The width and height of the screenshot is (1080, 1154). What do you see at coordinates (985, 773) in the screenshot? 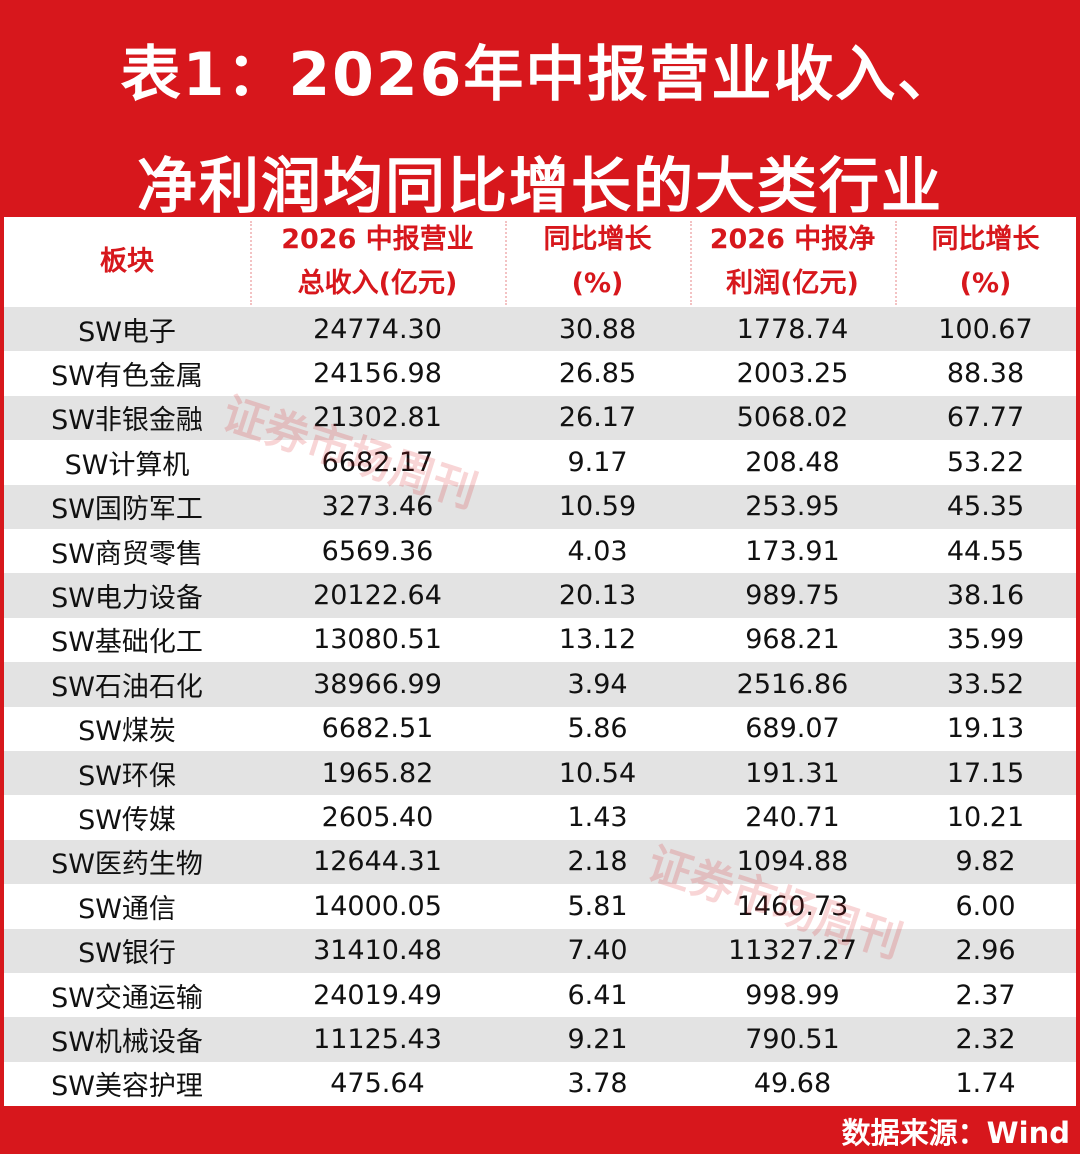
I see `value-cell: 17.15` at bounding box center [985, 773].